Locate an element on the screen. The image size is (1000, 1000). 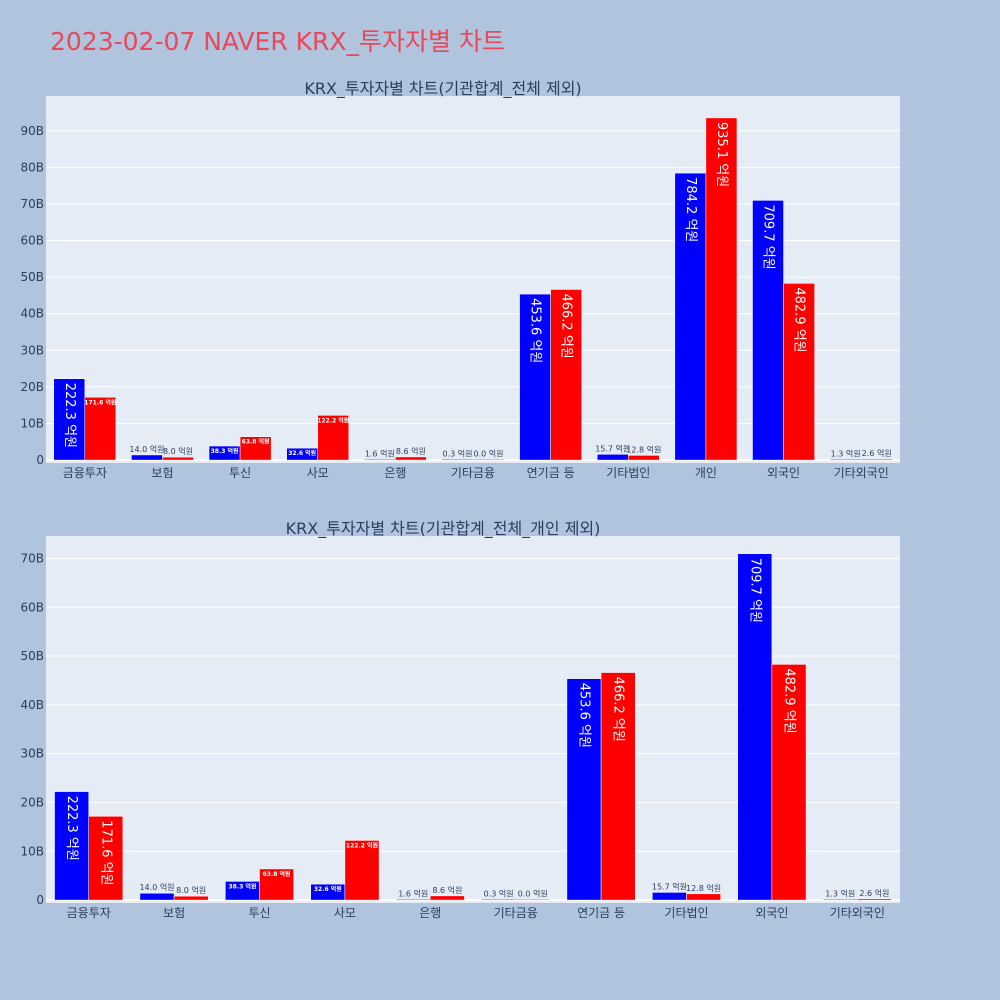
chart-title: KRX_투자자별 차트(기관합계_전체_개인 제외) is located at coordinates (443, 529).